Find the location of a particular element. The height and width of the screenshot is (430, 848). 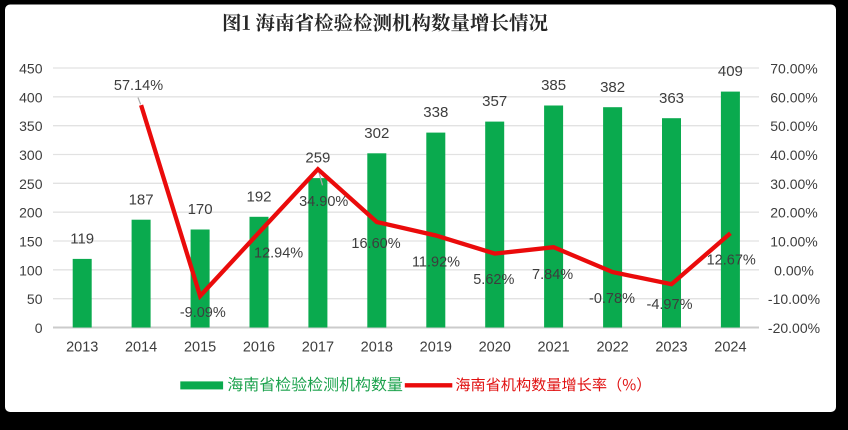

svg-text: 2015 is located at coordinates (200, 348).